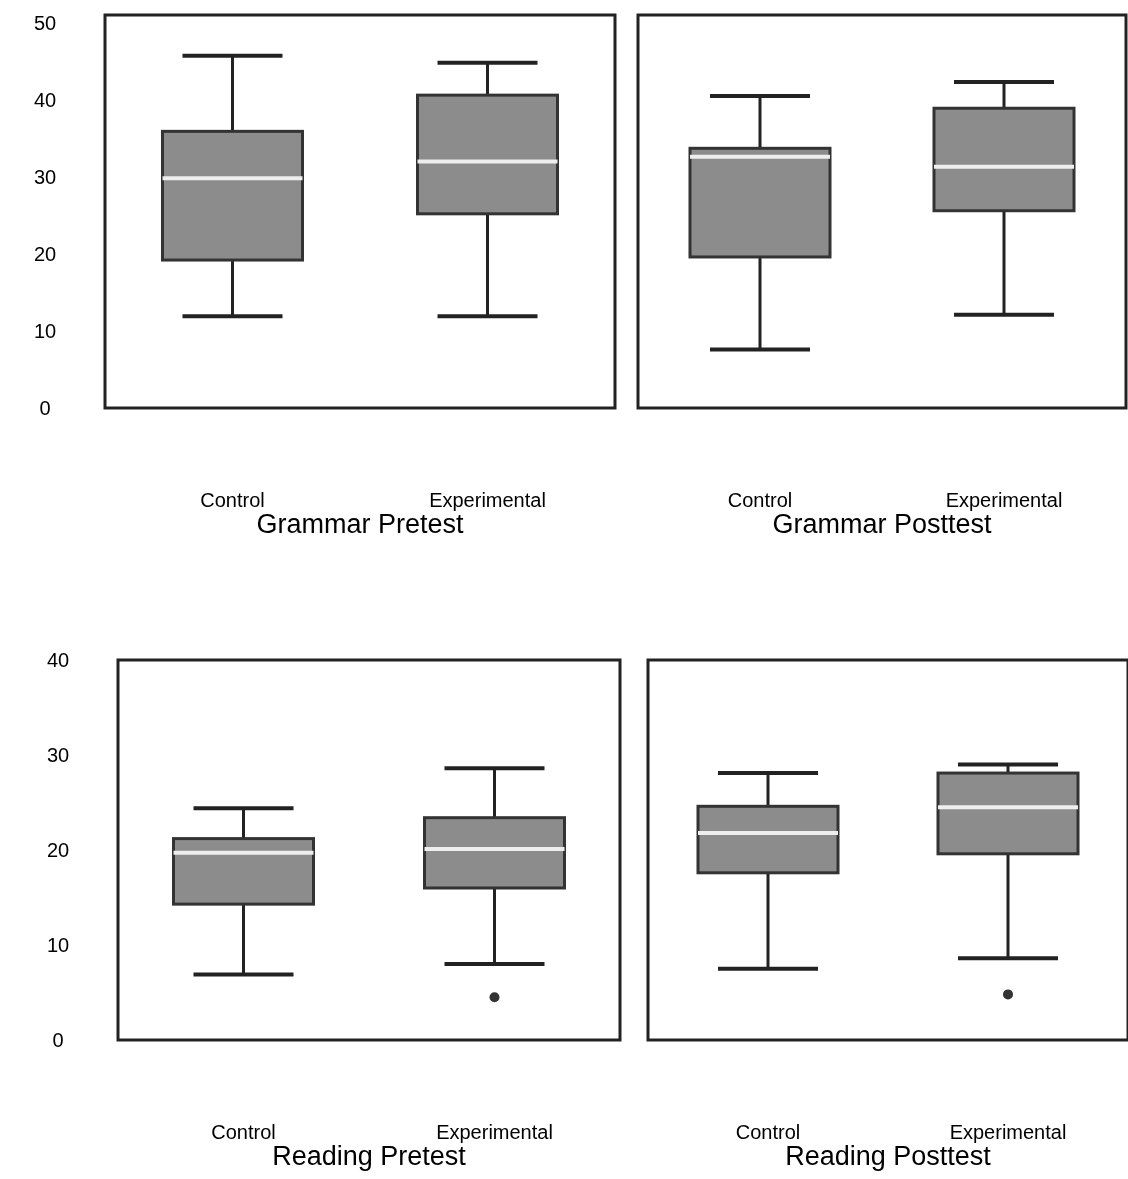 The width and height of the screenshot is (1128, 1179). I want to click on y-tick-label: 50, so click(45, 22).